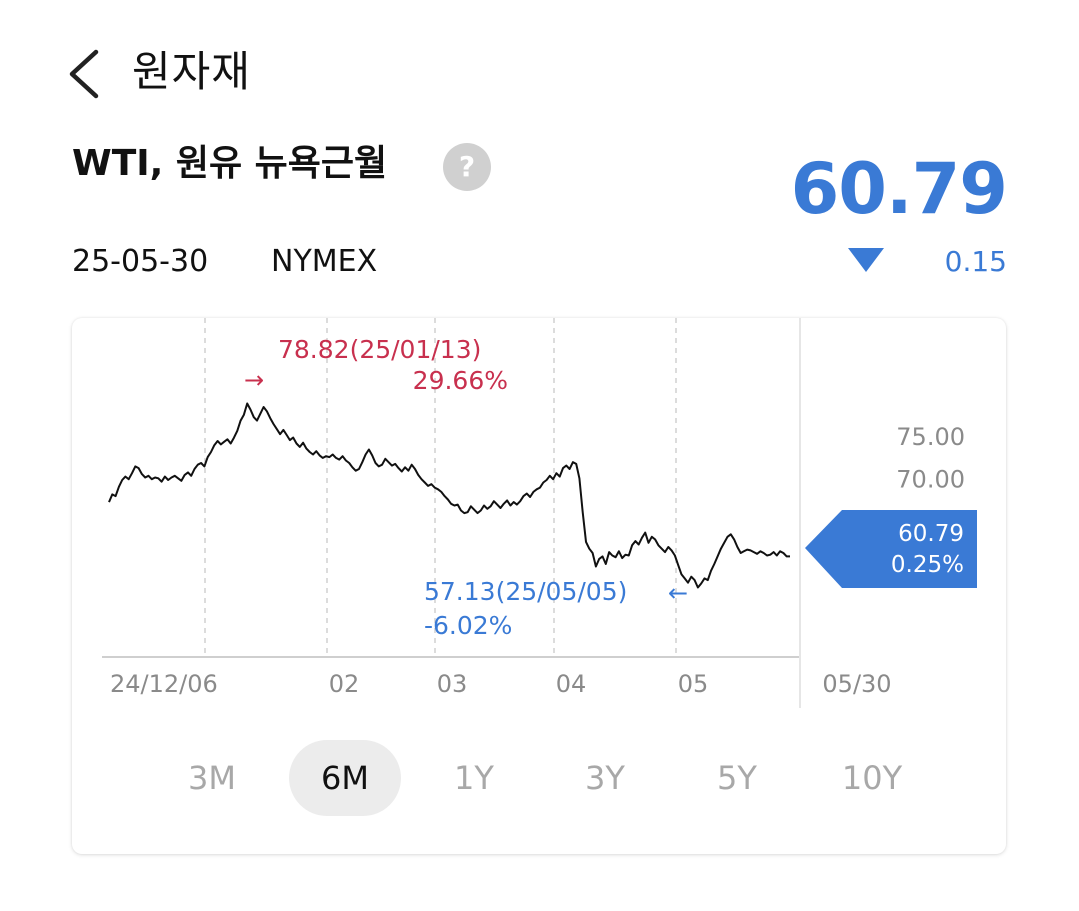  I want to click on back-button, so click(86, 74).